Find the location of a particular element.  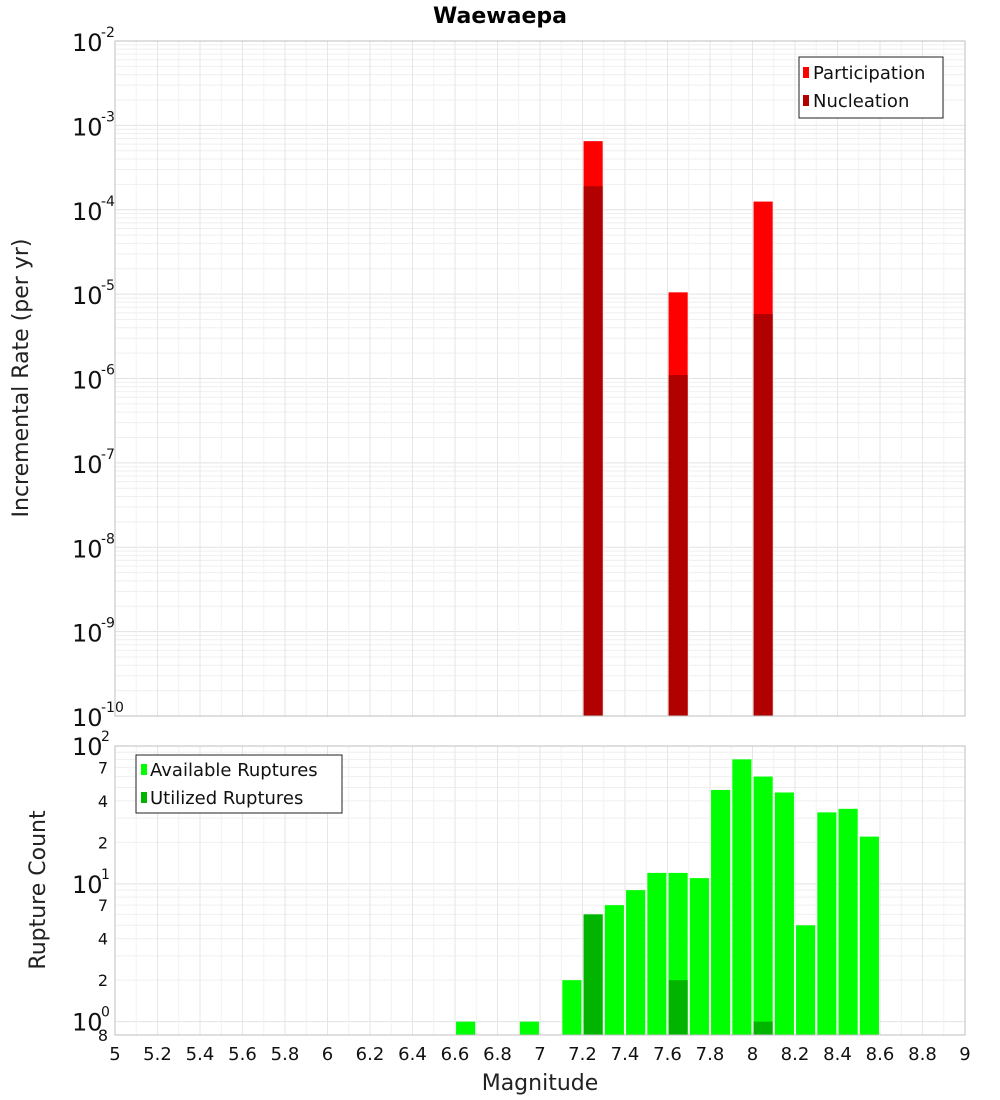

top-legend-box is located at coordinates (871, 87).